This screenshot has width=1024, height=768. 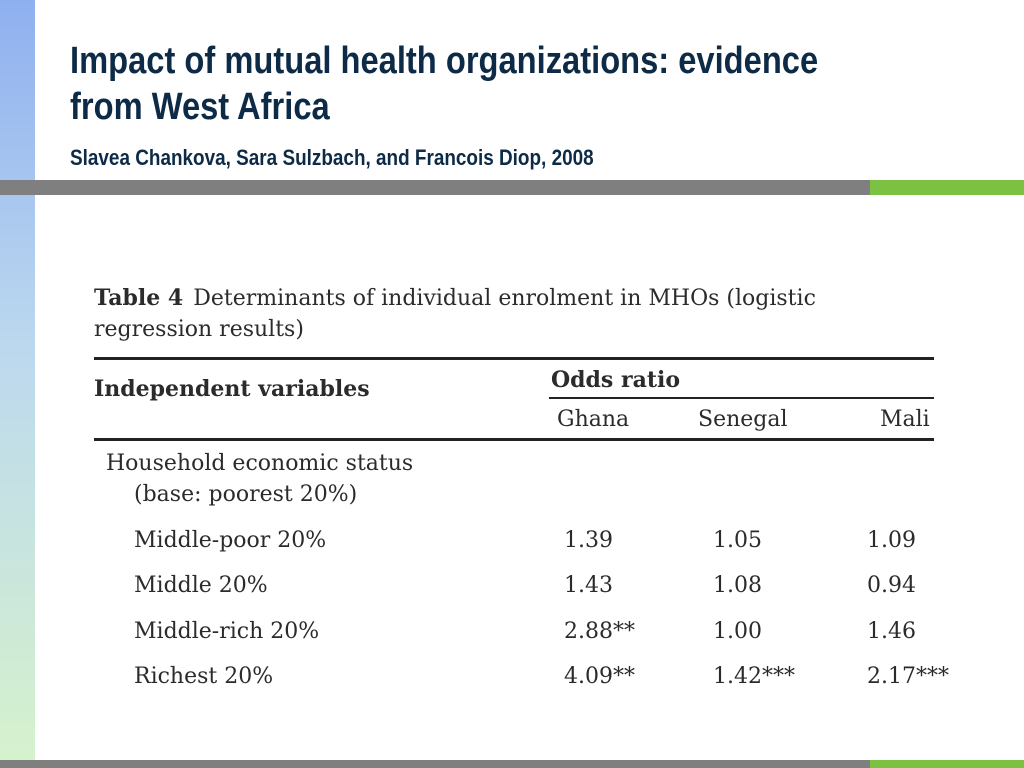 I want to click on header-divider-green, so click(x=947, y=187).